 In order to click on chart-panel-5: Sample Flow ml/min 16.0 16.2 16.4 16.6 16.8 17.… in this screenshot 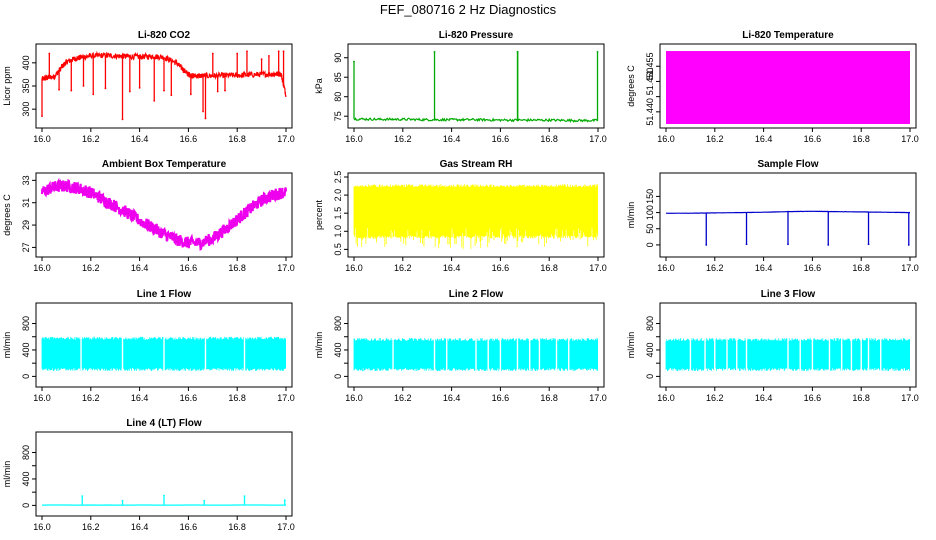, I will do `click(772, 216)`.